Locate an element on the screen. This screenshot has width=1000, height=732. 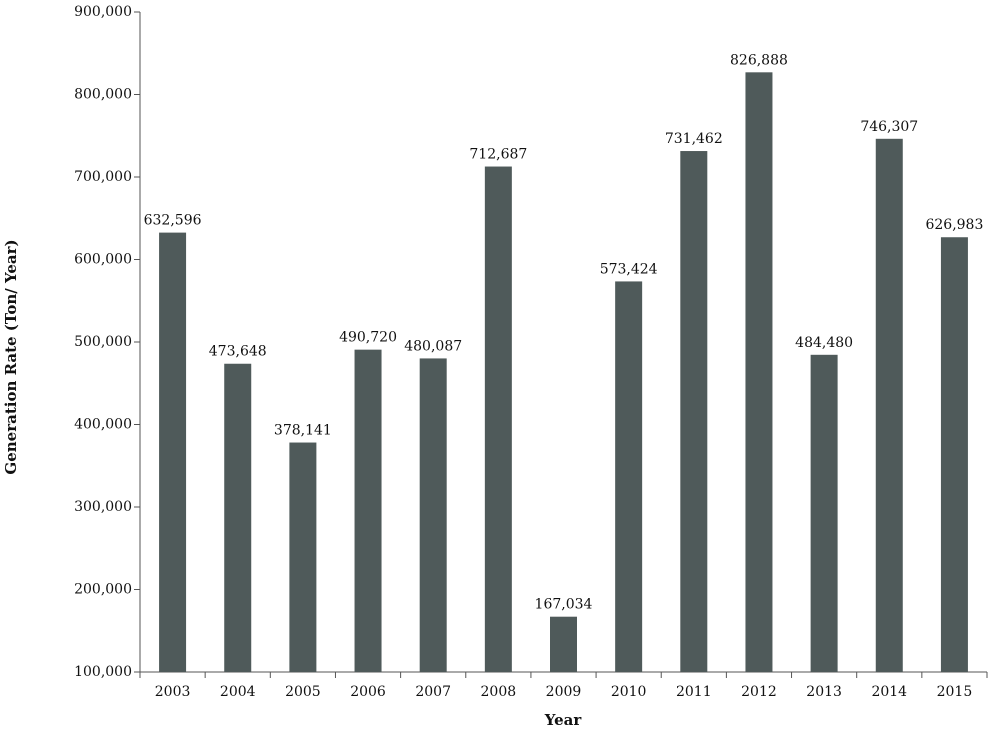
y-tick-label: 300,000 is located at coordinates (103, 507).